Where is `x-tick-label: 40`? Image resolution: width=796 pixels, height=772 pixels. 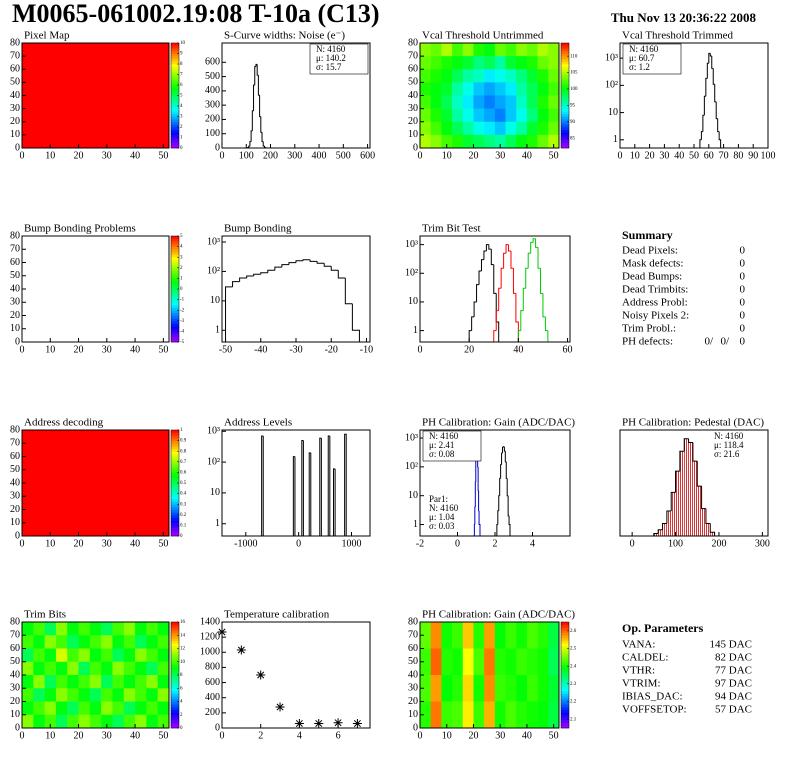
x-tick-label: 40 is located at coordinates (527, 735).